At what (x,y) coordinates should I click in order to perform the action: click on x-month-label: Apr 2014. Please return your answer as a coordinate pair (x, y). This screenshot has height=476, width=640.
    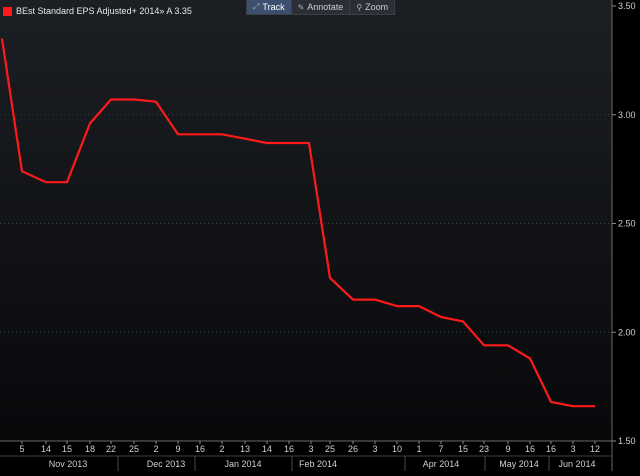
    Looking at the image, I should click on (441, 464).